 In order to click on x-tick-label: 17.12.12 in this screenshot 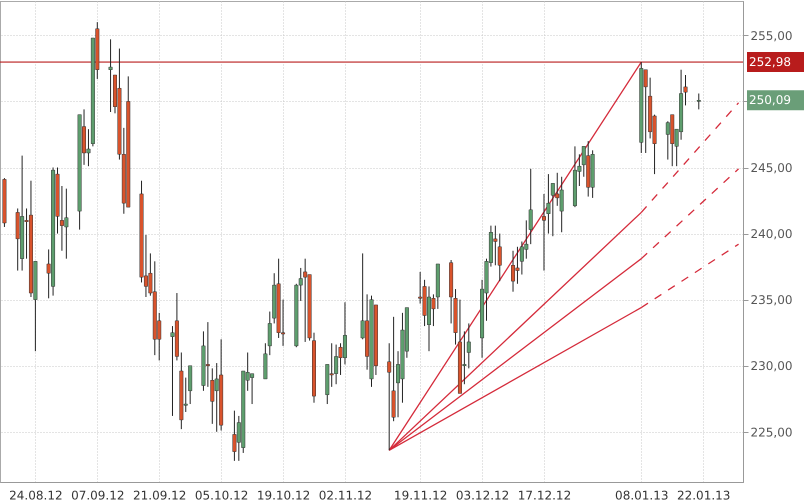, I will do `click(545, 495)`.